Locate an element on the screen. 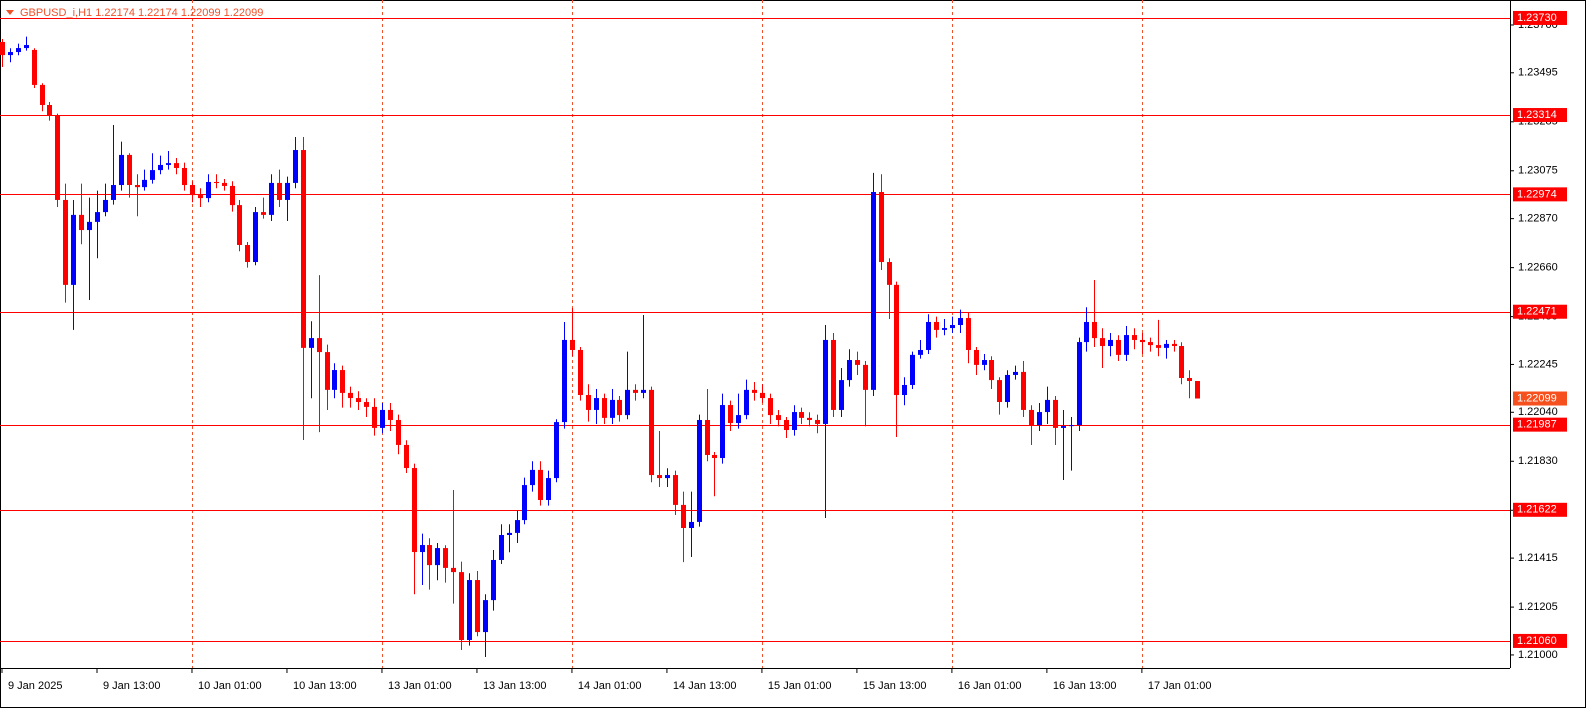  x-tick-label: 14 Jan 13:00 is located at coordinates (705, 686).